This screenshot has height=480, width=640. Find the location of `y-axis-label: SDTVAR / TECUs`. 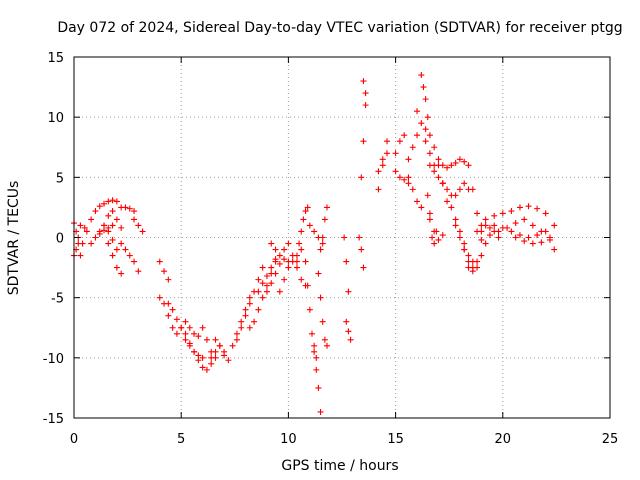

y-axis-label: SDTVAR / TECUs is located at coordinates (14, 238).